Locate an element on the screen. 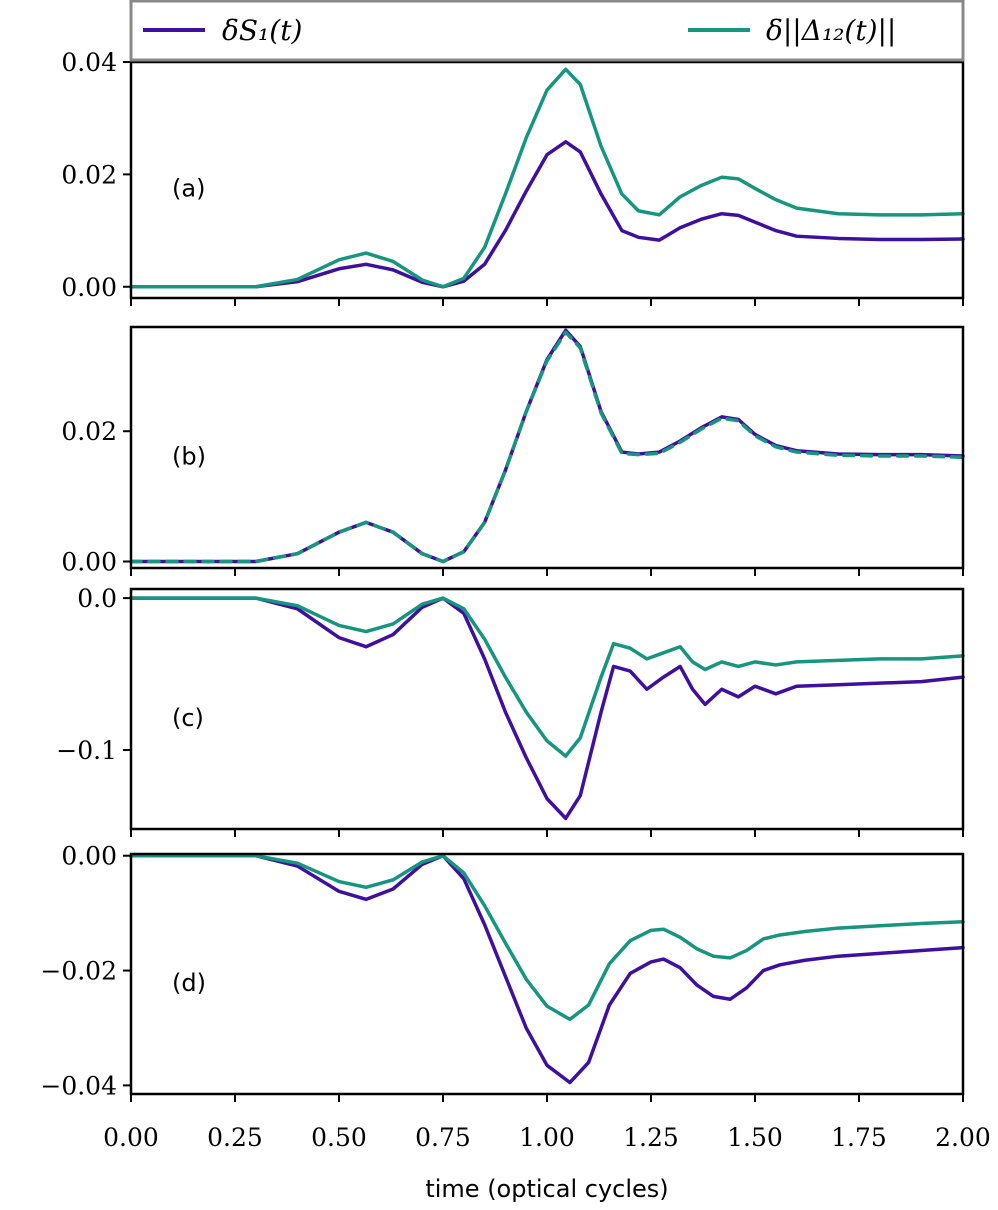 The height and width of the screenshot is (1210, 998). x-tick-label: 1.25 is located at coordinates (651, 1137).